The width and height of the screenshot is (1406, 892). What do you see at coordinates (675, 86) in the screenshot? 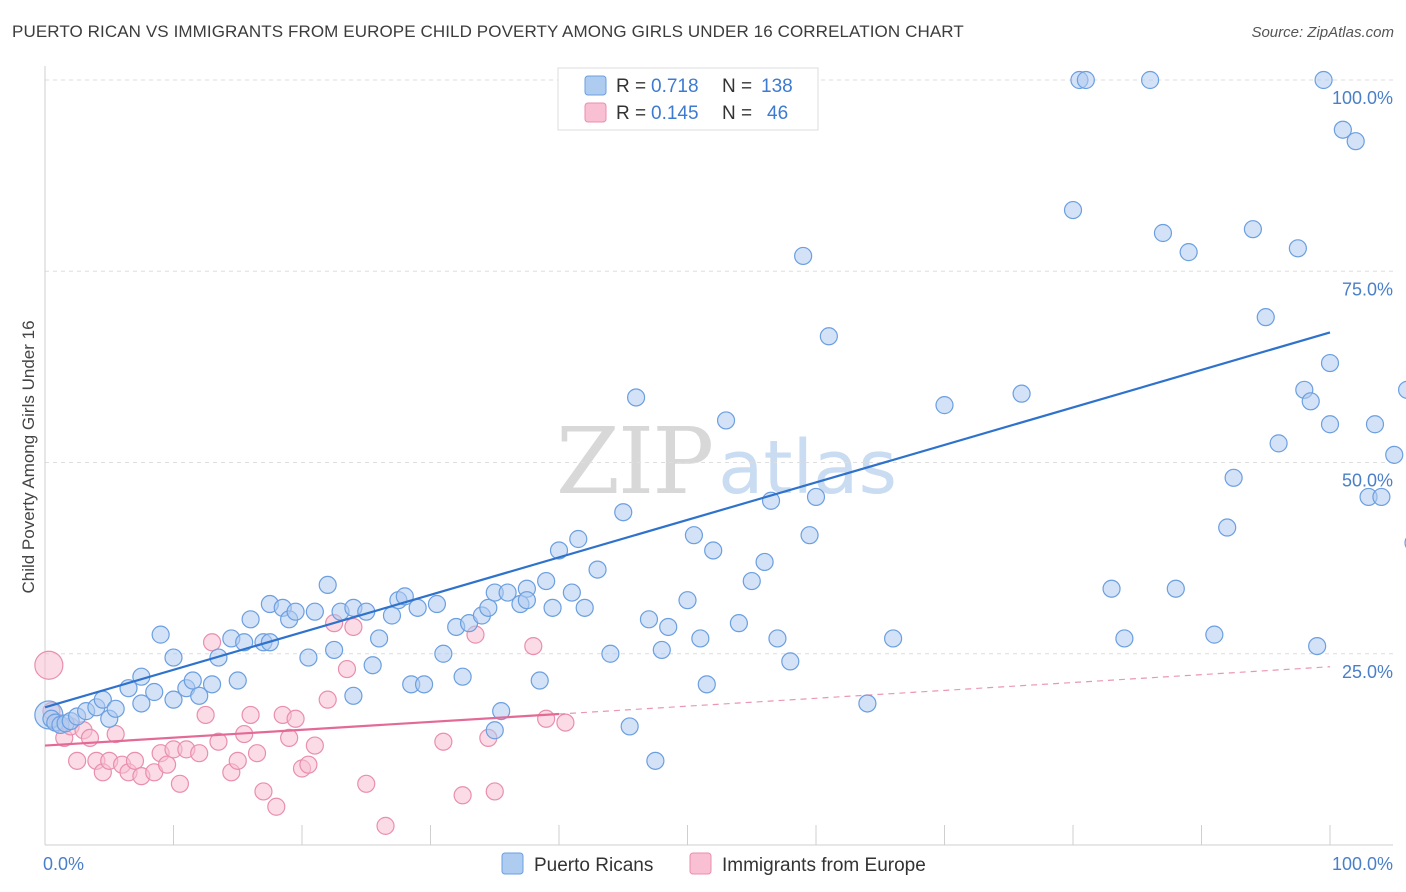
I see `stats-r-value-1: 0.718` at bounding box center [675, 86].